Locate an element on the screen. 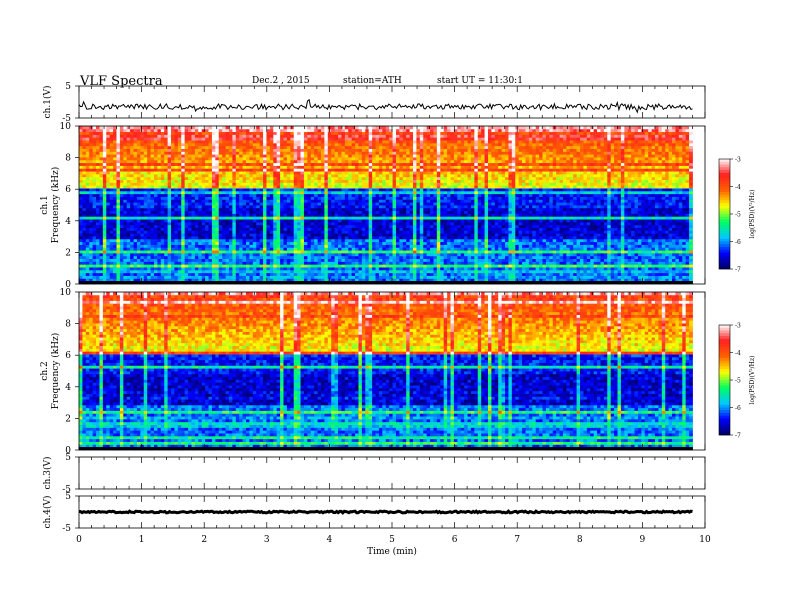 The height and width of the screenshot is (612, 792). panel-ch4v is located at coordinates (390, 512).